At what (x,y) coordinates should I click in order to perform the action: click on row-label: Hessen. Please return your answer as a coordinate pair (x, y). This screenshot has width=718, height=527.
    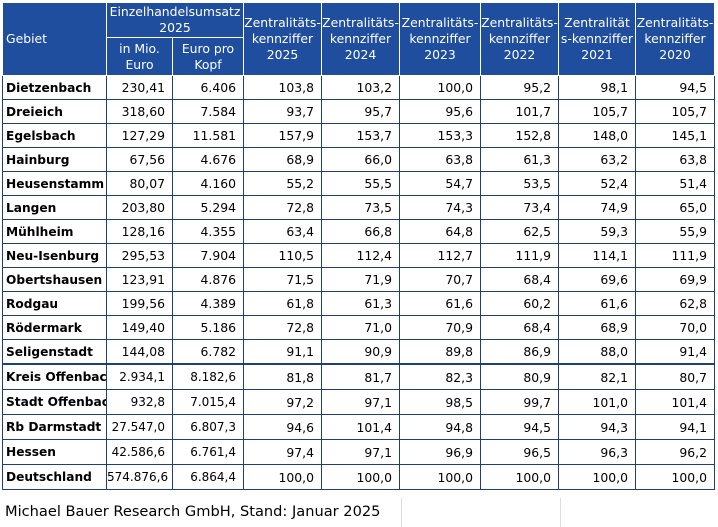
    Looking at the image, I should click on (54, 452).